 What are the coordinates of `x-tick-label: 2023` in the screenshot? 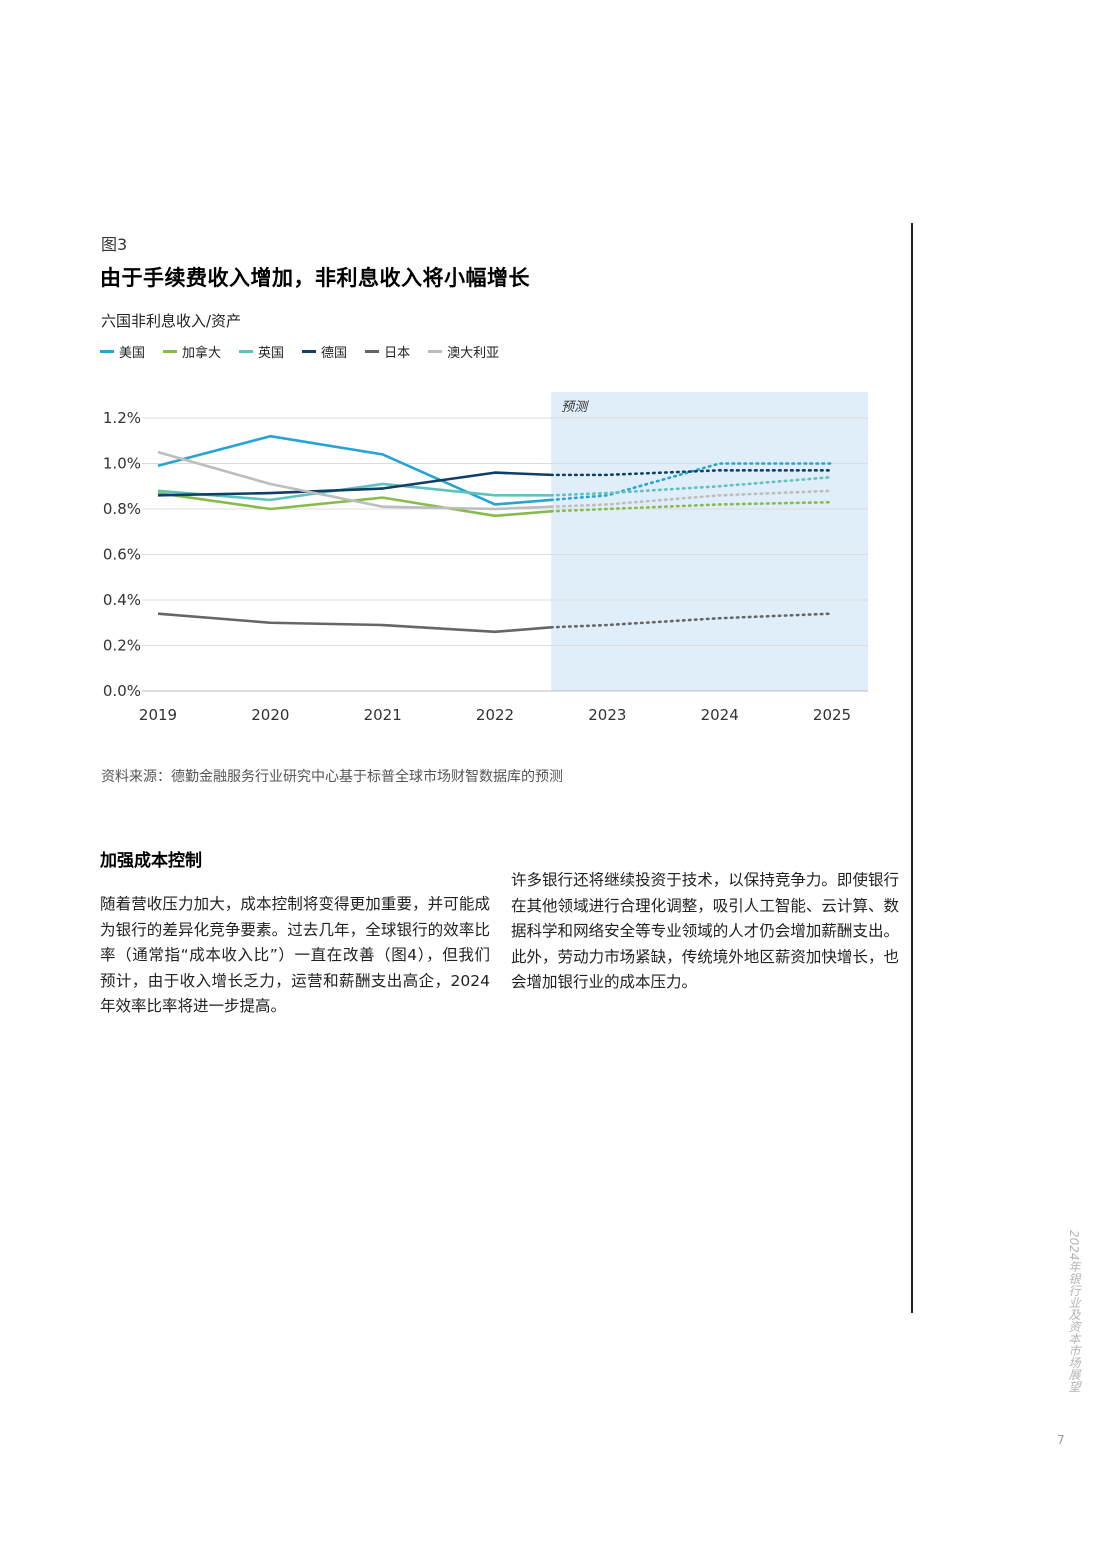 It's located at (607, 715).